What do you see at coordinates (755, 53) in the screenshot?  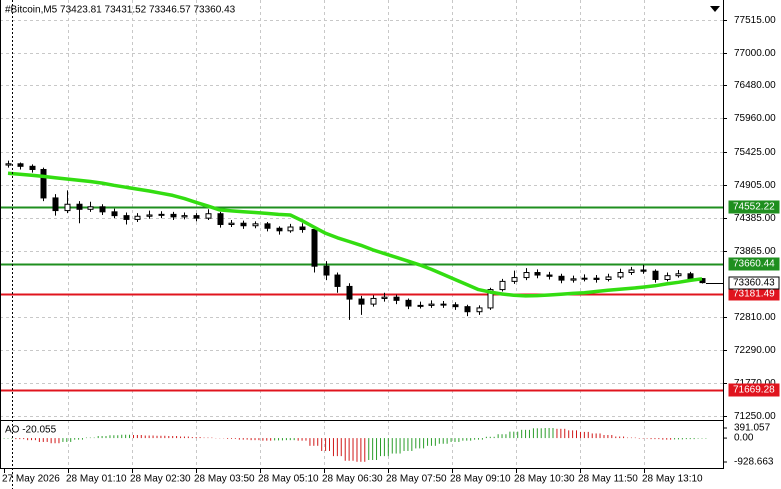 I see `y-tick-label: 77000.00` at bounding box center [755, 53].